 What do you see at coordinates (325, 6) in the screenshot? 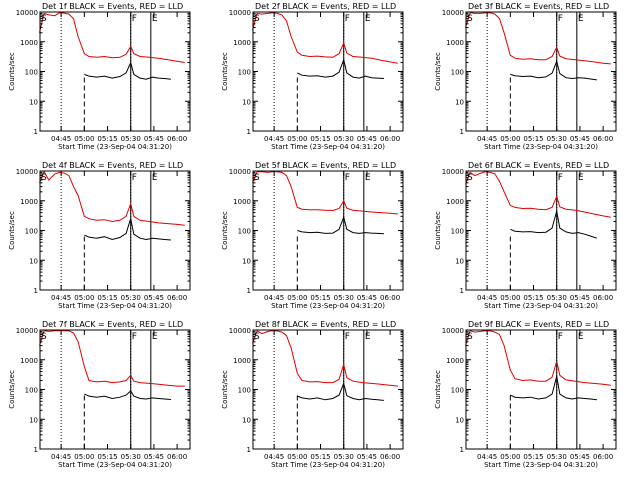
I see `panel-title: Det 2f BLACK = Events, RED = LLD` at bounding box center [325, 6].